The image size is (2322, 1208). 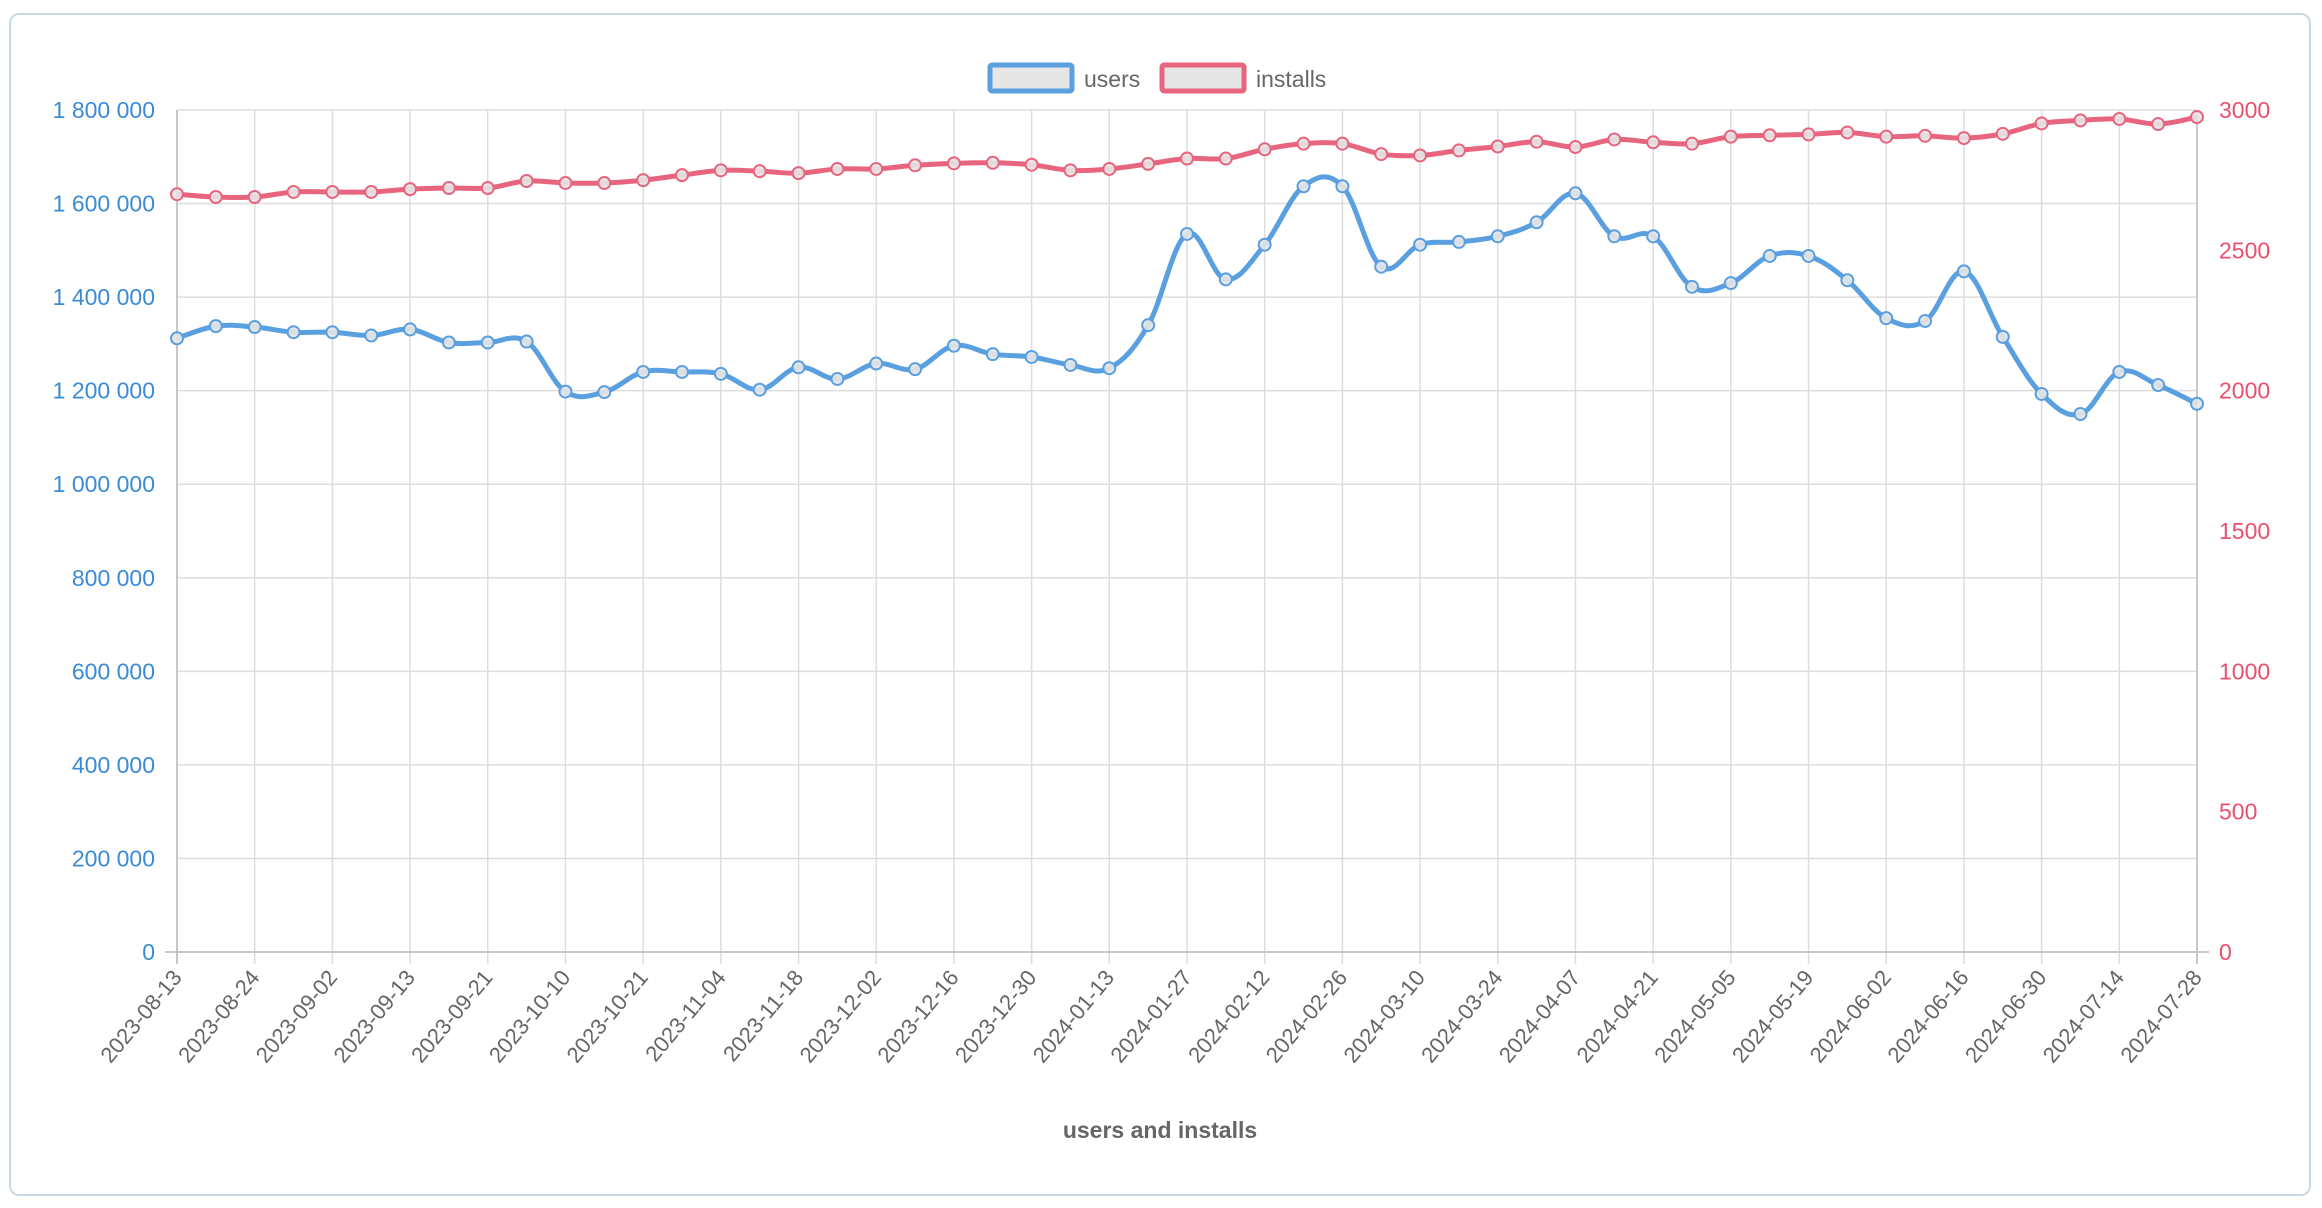 What do you see at coordinates (104, 484) in the screenshot?
I see `left-tick-label: 1 000 000` at bounding box center [104, 484].